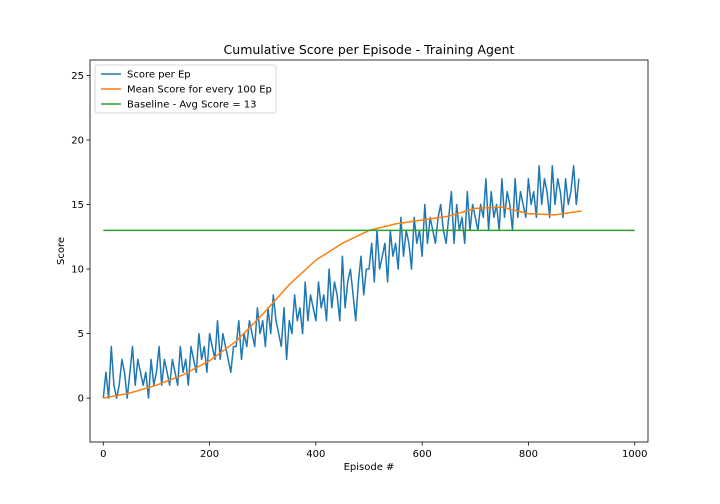 The height and width of the screenshot is (504, 720). Describe the element at coordinates (209, 454) in the screenshot. I see `x-tick-label: 200` at that location.